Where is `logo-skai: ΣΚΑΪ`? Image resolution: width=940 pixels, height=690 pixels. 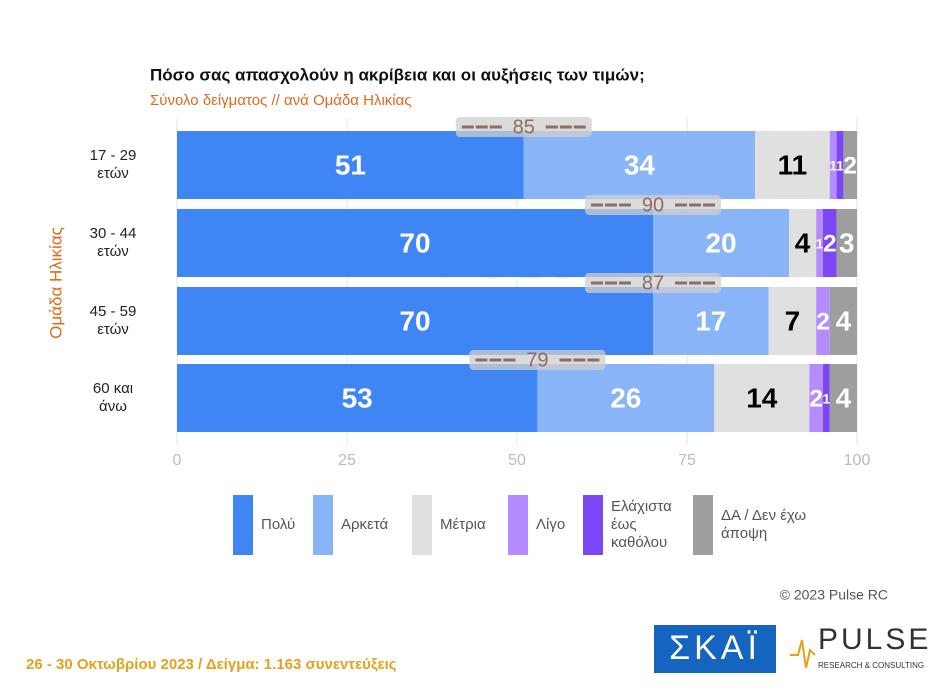
logo-skai: ΣΚΑΪ is located at coordinates (715, 648).